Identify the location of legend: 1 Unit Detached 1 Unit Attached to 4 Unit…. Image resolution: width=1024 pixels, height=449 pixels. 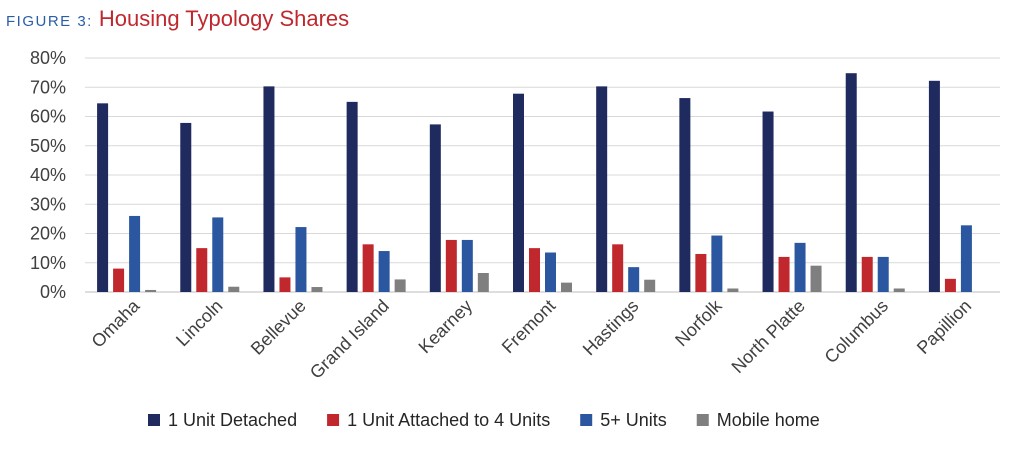
(484, 420).